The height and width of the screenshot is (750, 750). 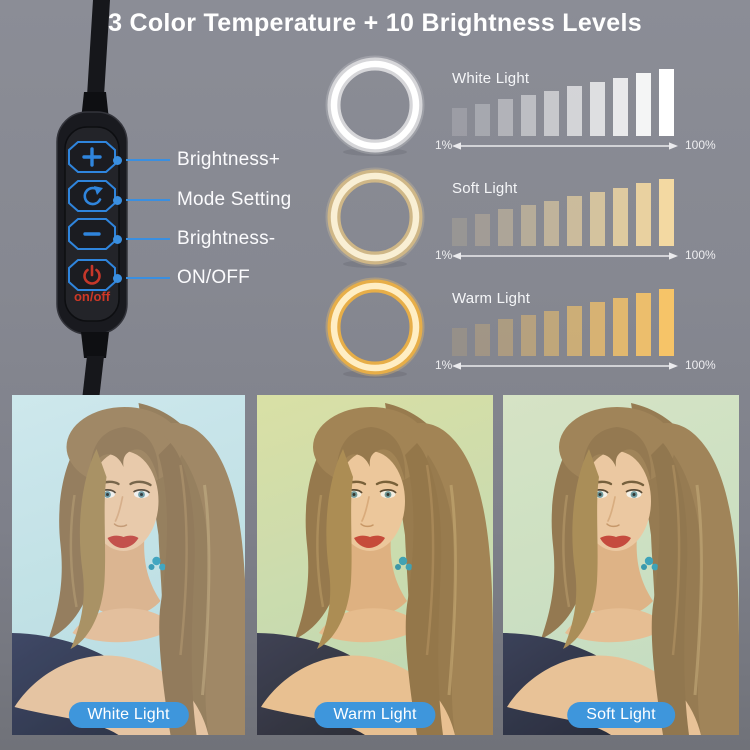 I want to click on section-label: Warm Light, so click(x=491, y=298).